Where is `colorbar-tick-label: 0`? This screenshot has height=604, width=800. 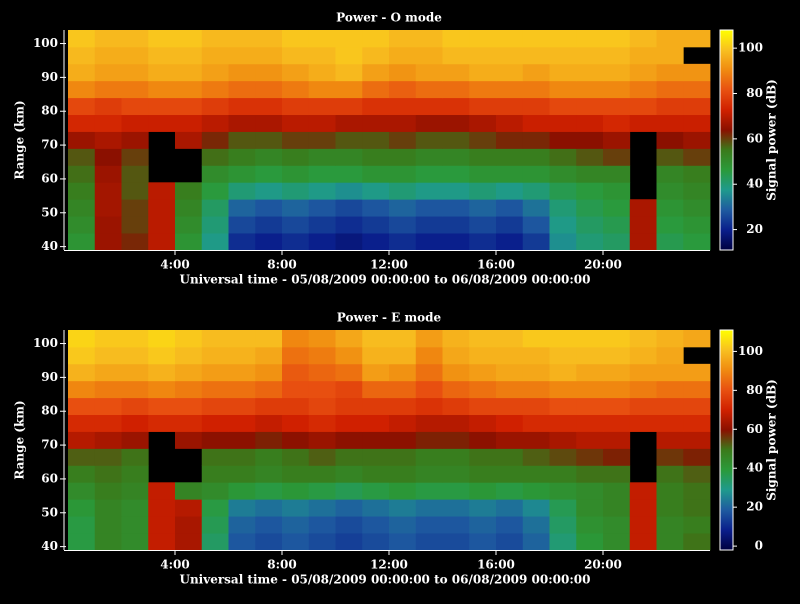
colorbar-tick-label: 0 is located at coordinates (759, 546).